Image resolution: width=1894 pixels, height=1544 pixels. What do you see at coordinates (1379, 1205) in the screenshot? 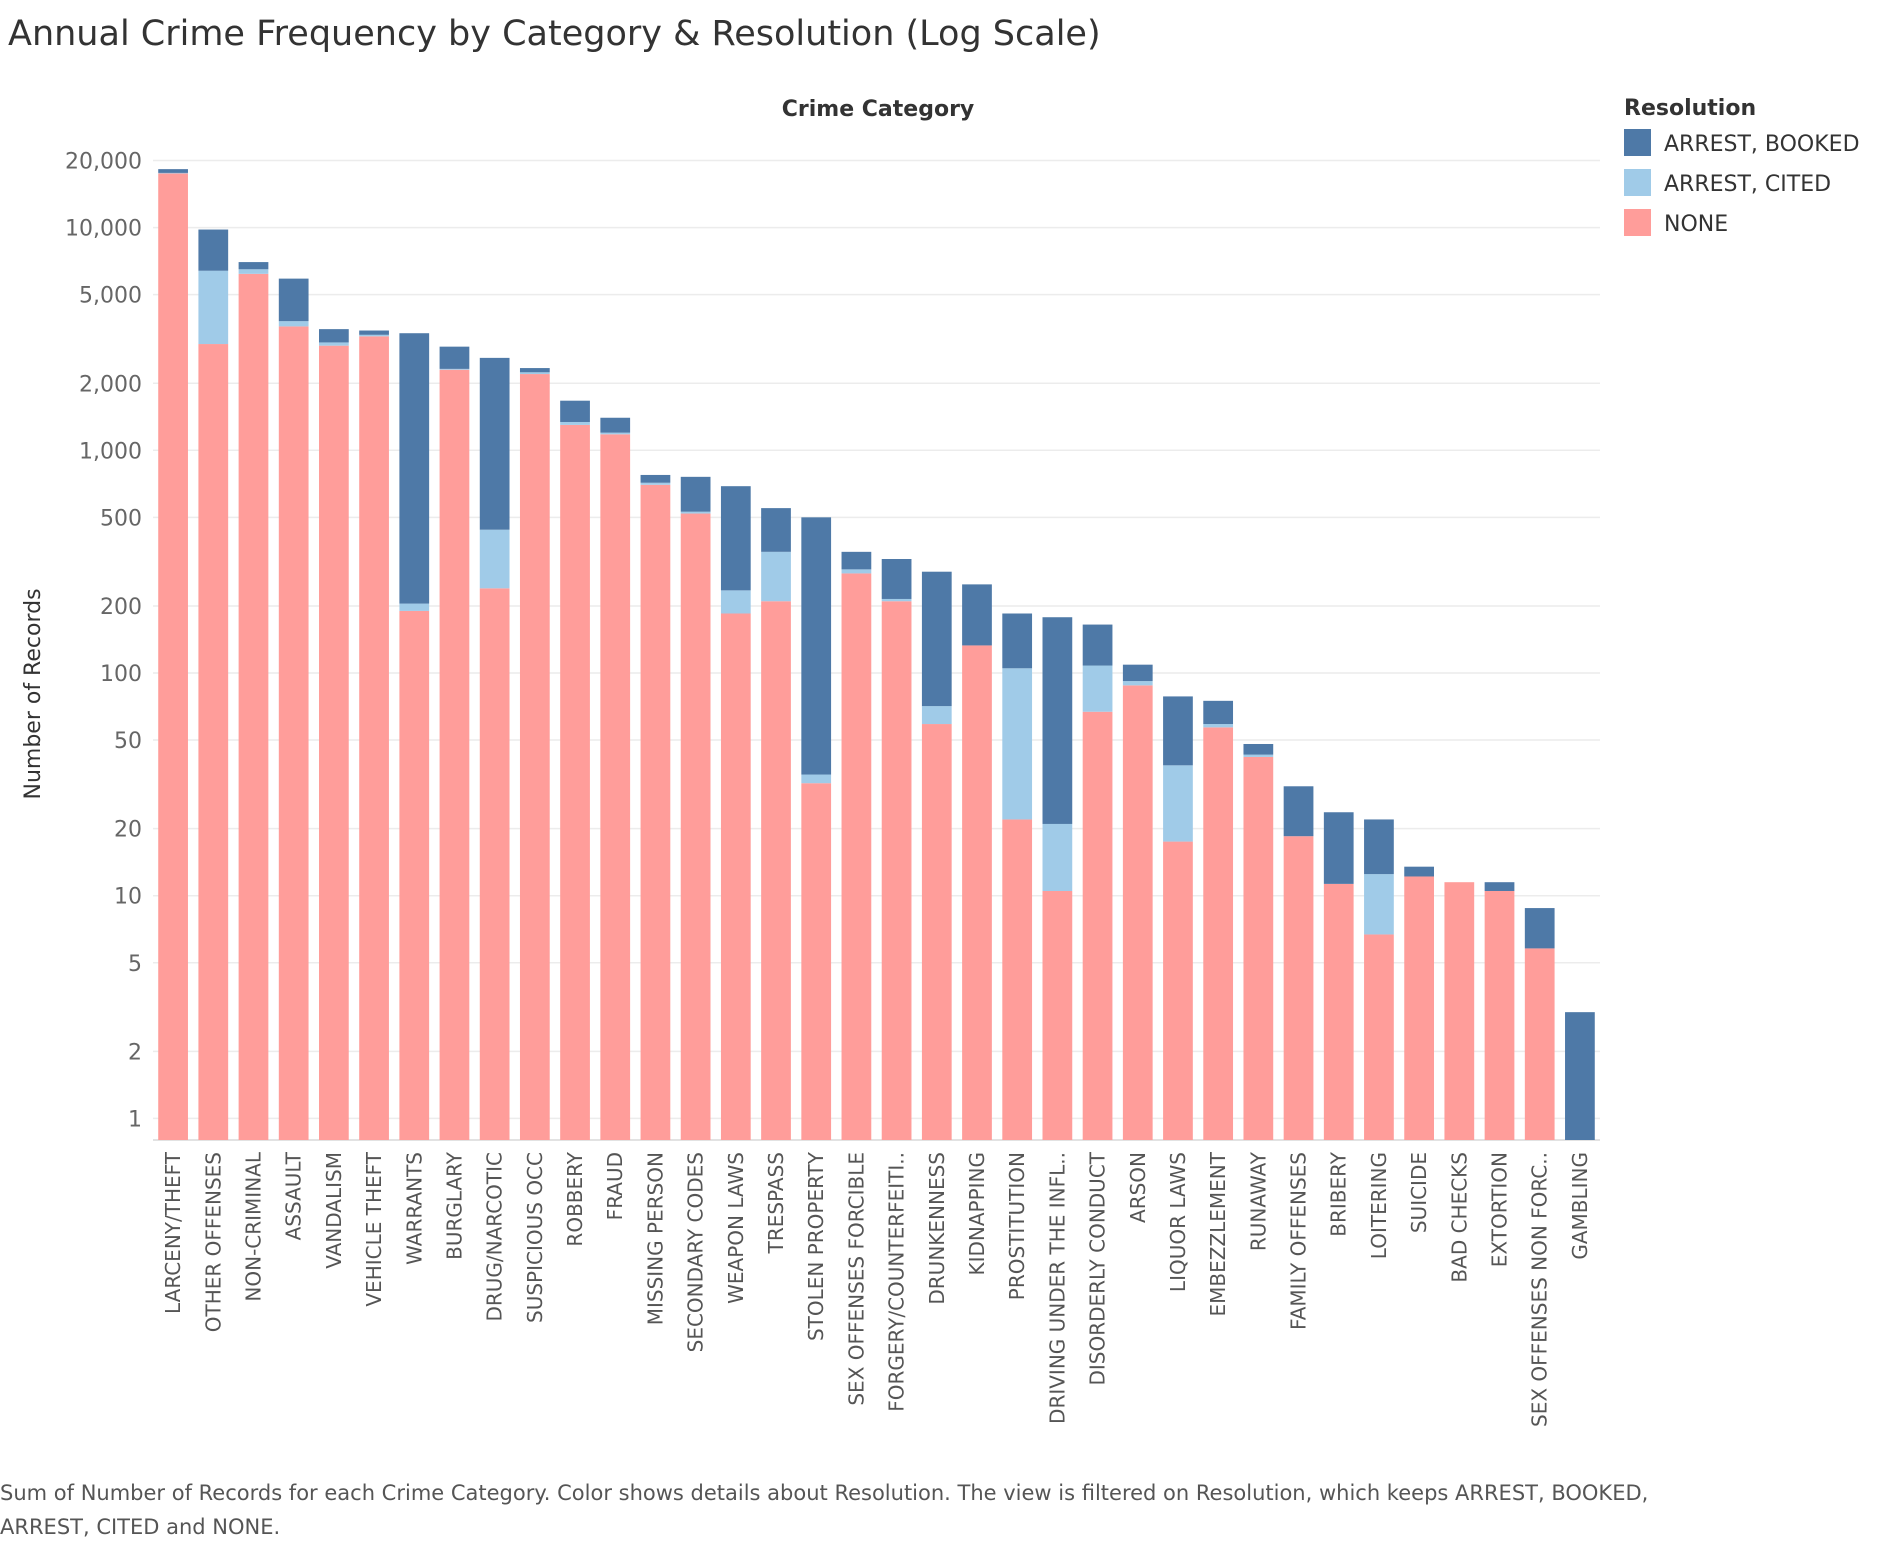
I see `x-tick-label: LOITERING` at bounding box center [1379, 1205].